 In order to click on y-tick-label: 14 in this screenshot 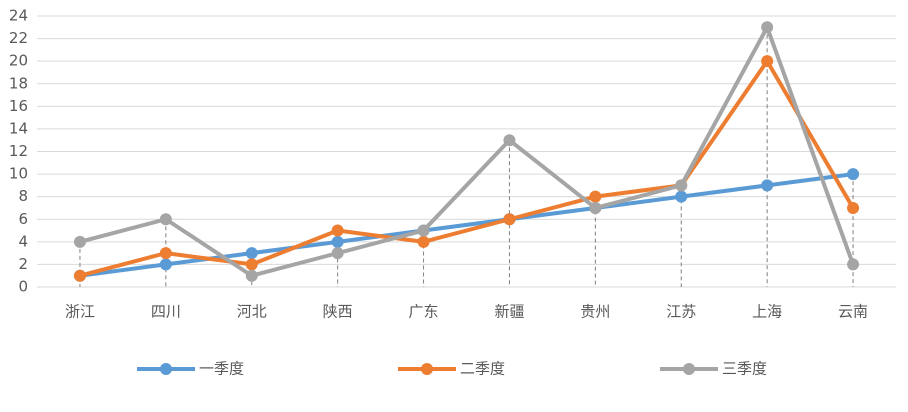, I will do `click(18, 128)`.